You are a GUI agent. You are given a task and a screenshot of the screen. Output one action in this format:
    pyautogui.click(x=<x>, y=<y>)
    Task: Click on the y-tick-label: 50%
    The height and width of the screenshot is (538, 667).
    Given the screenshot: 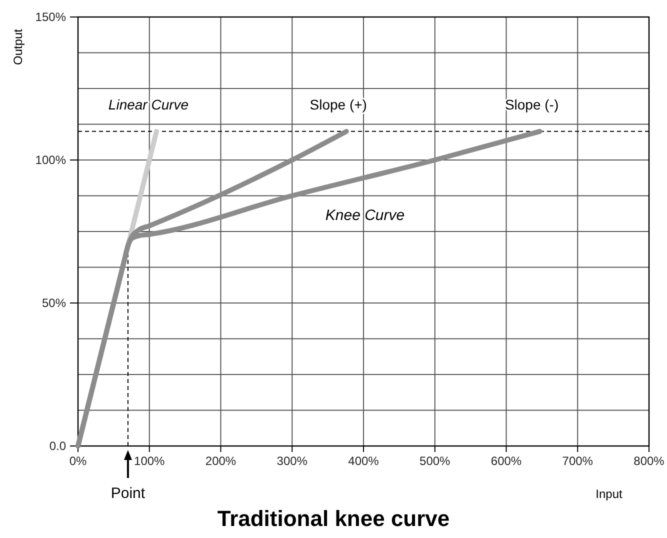 What is the action you would take?
    pyautogui.click(x=54, y=303)
    